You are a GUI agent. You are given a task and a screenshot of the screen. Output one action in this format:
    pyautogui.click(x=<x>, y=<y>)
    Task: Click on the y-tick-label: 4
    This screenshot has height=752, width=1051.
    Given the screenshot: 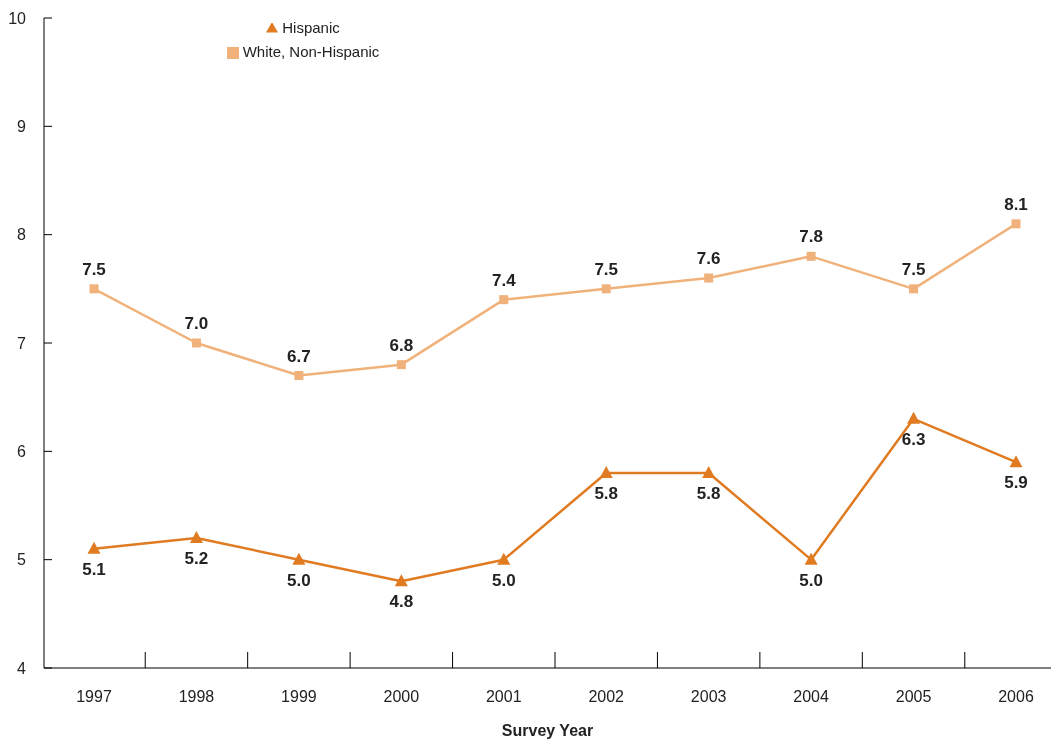 What is the action you would take?
    pyautogui.click(x=22, y=668)
    